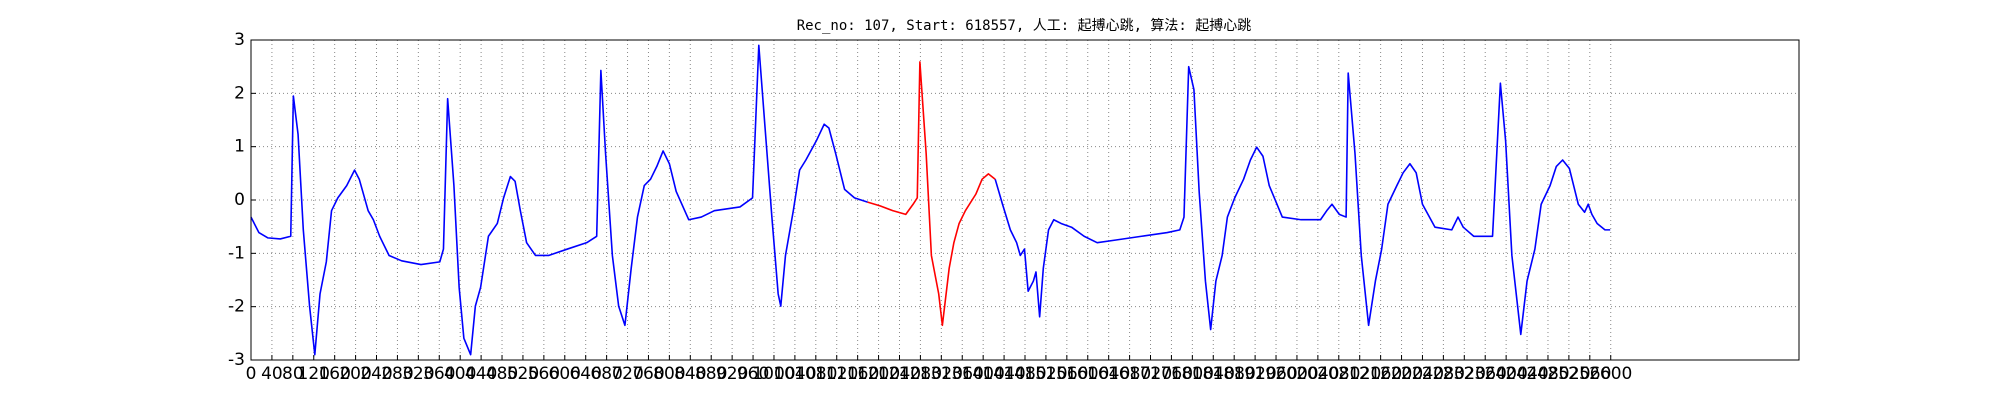 The image size is (2000, 400). Describe the element at coordinates (669, 374) in the screenshot. I see `x-tick-label: 800` at that location.